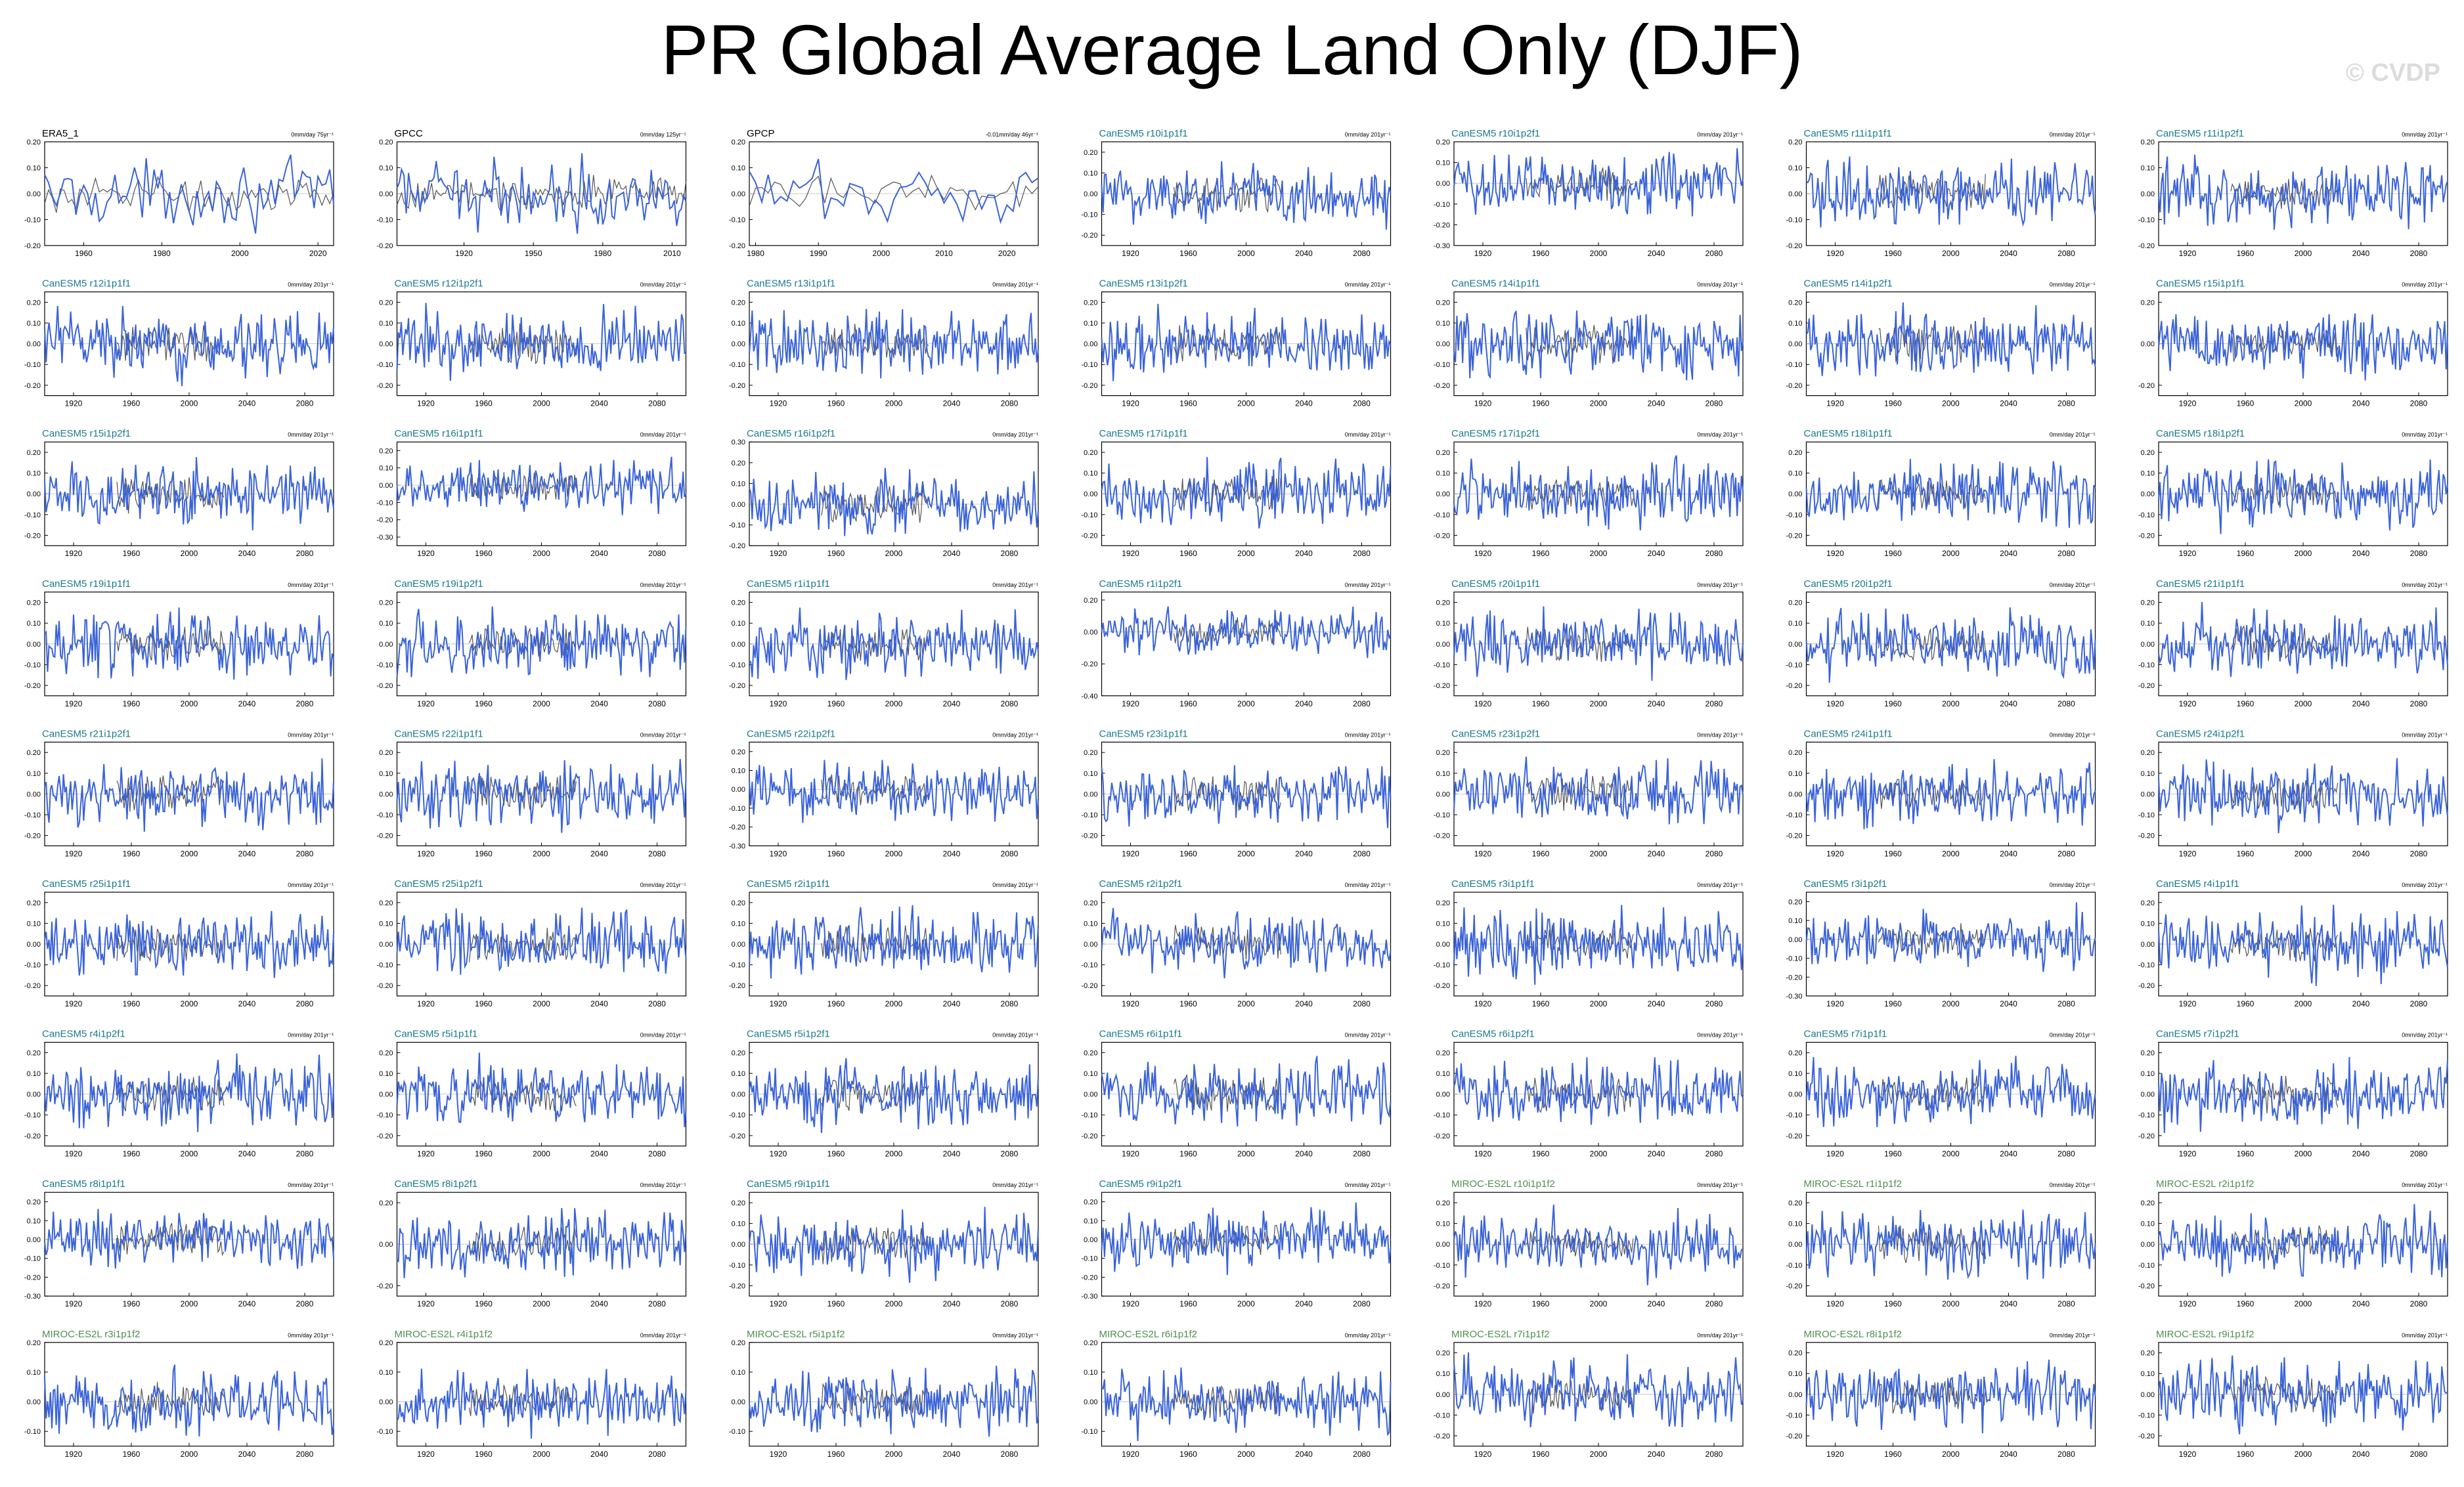  Describe the element at coordinates (444, 1334) in the screenshot. I see `panel-title: MIROC-ES2L r4i1p1f2` at that location.